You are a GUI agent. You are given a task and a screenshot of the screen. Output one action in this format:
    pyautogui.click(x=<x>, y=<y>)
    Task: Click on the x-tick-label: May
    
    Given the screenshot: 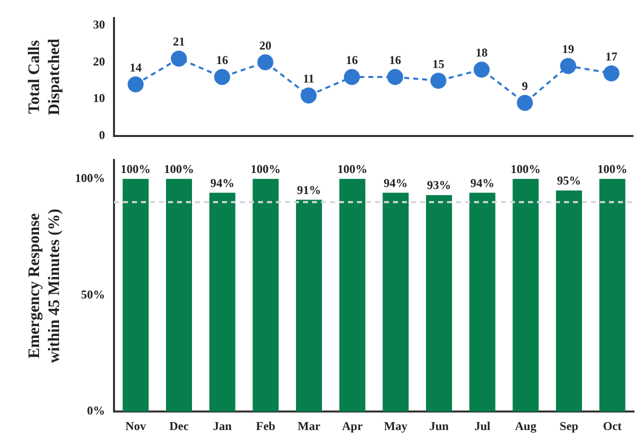 What is the action you would take?
    pyautogui.click(x=396, y=425)
    